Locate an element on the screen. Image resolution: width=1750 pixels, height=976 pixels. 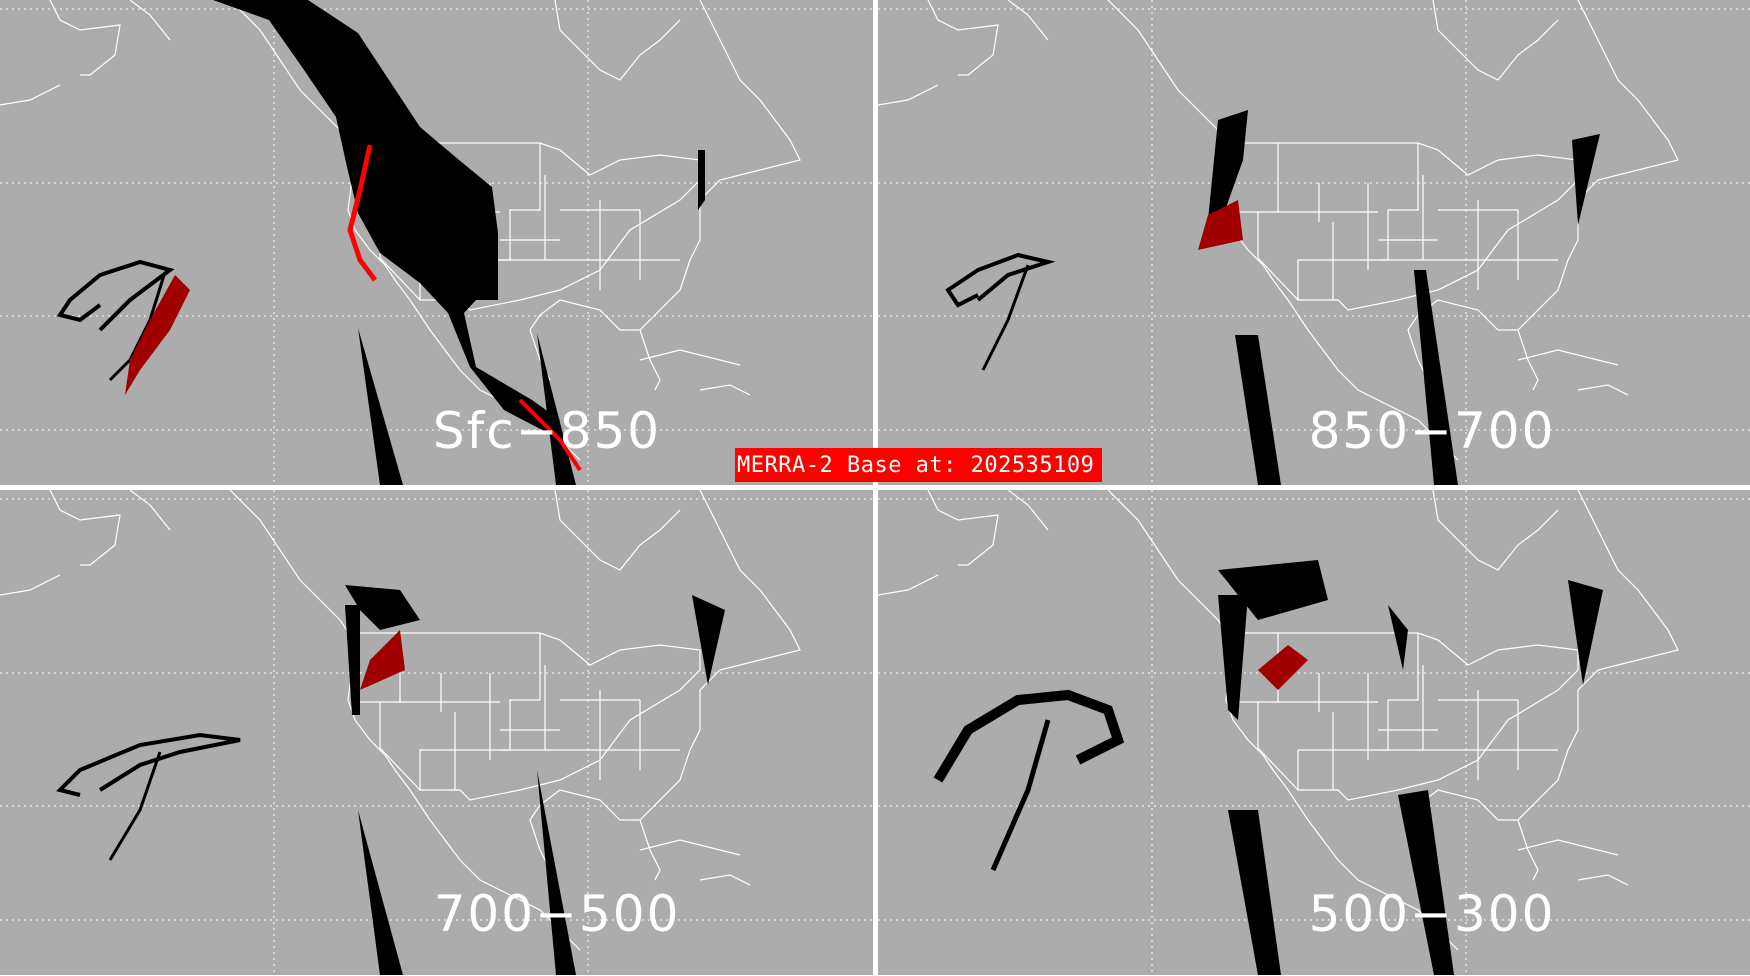
base-date-banner: MERRA-2 Base at: 202535109 is located at coordinates (918, 465).